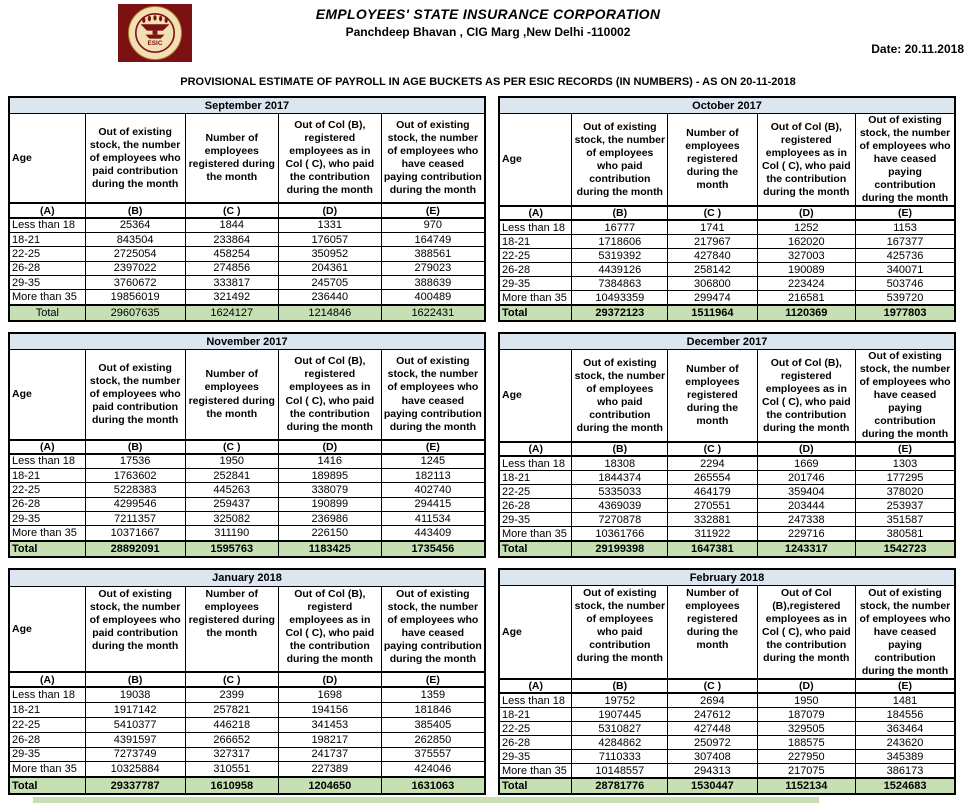 The image size is (976, 803). What do you see at coordinates (620, 715) in the screenshot?
I see `value-cell: 1907445` at bounding box center [620, 715].